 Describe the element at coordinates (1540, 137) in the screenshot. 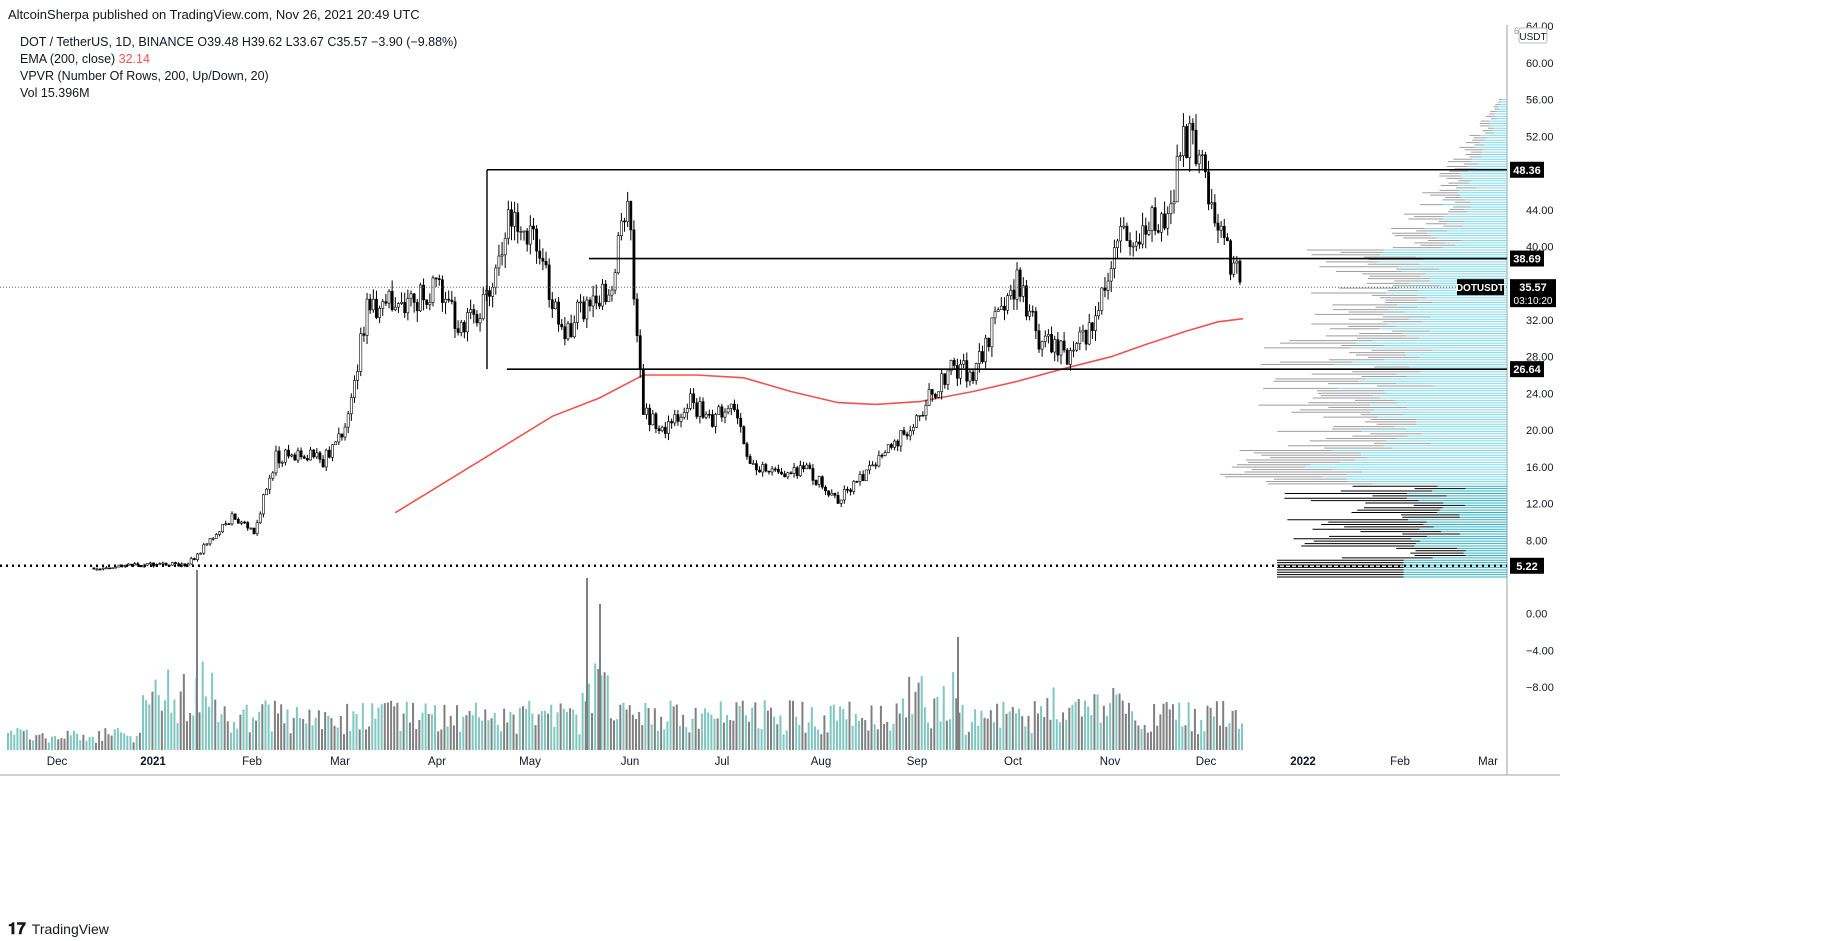

I see `y-axis-tick-label: 52.00` at that location.